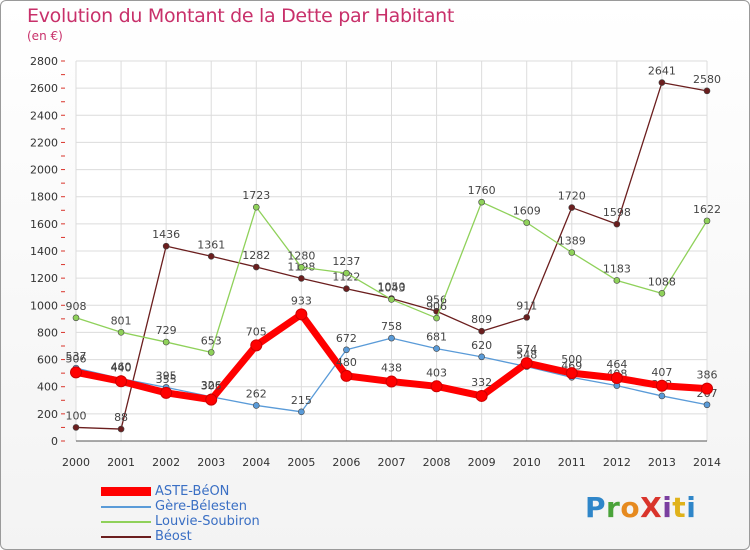 Image resolution: width=750 pixels, height=550 pixels. Describe the element at coordinates (662, 281) in the screenshot. I see `data-label-louvie-soubiron: 1088` at that location.